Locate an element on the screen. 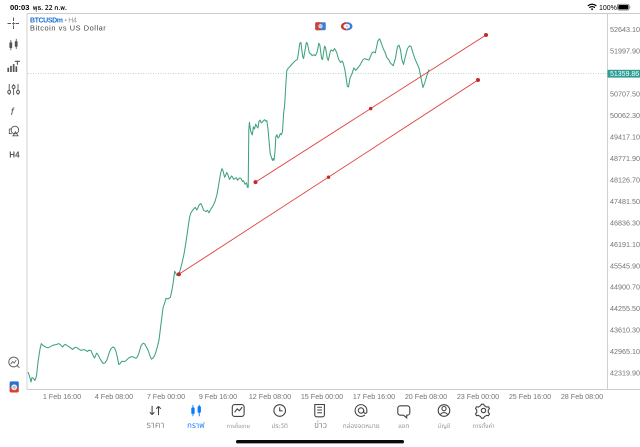 The width and height of the screenshot is (640, 447). svg-text: 23 Feb 00:00 is located at coordinates (478, 396).